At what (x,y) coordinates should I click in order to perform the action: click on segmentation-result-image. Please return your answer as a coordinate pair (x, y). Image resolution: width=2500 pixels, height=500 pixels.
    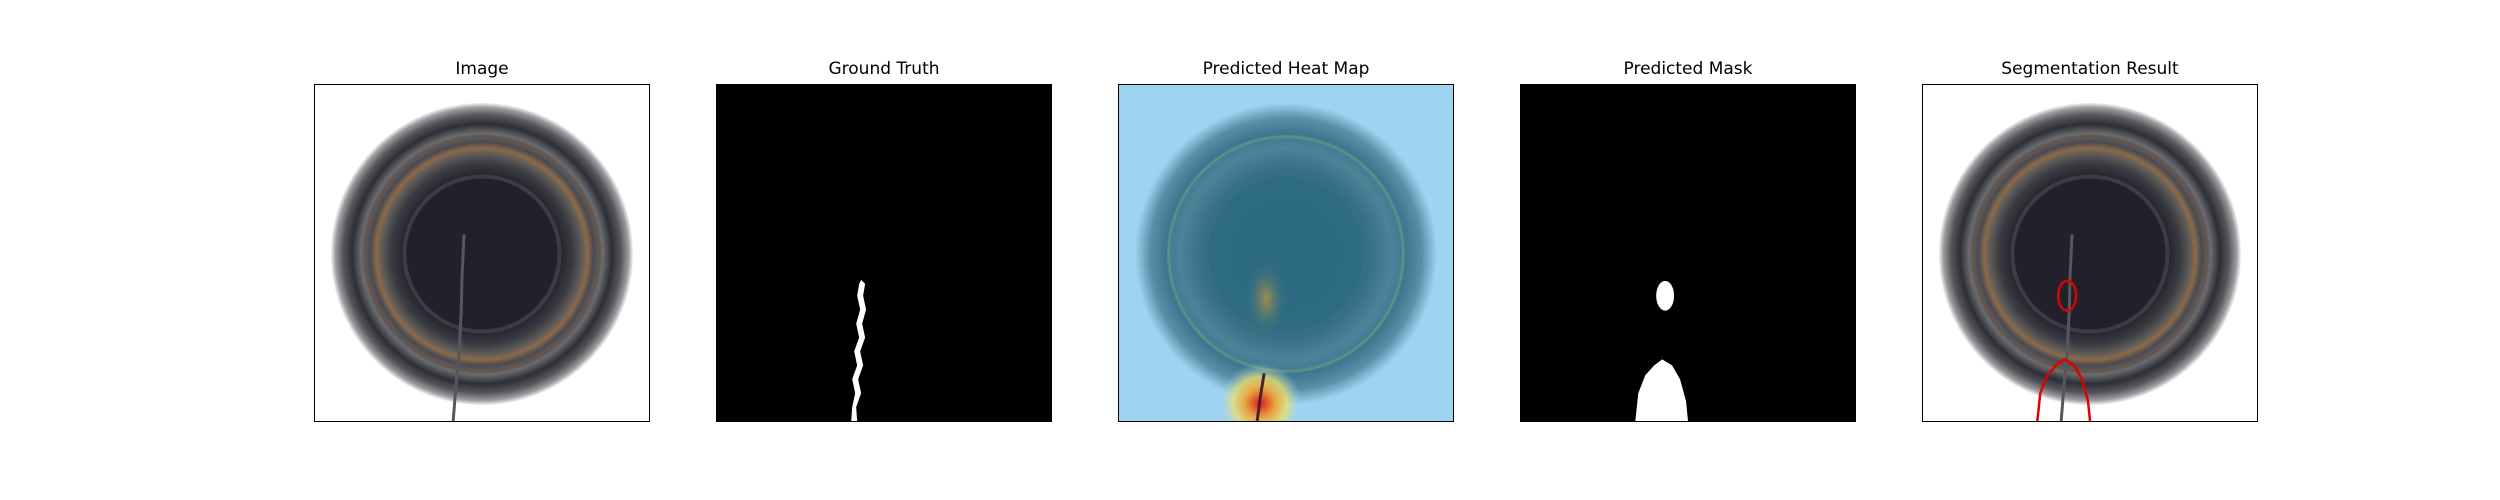
    Looking at the image, I should click on (2090, 253).